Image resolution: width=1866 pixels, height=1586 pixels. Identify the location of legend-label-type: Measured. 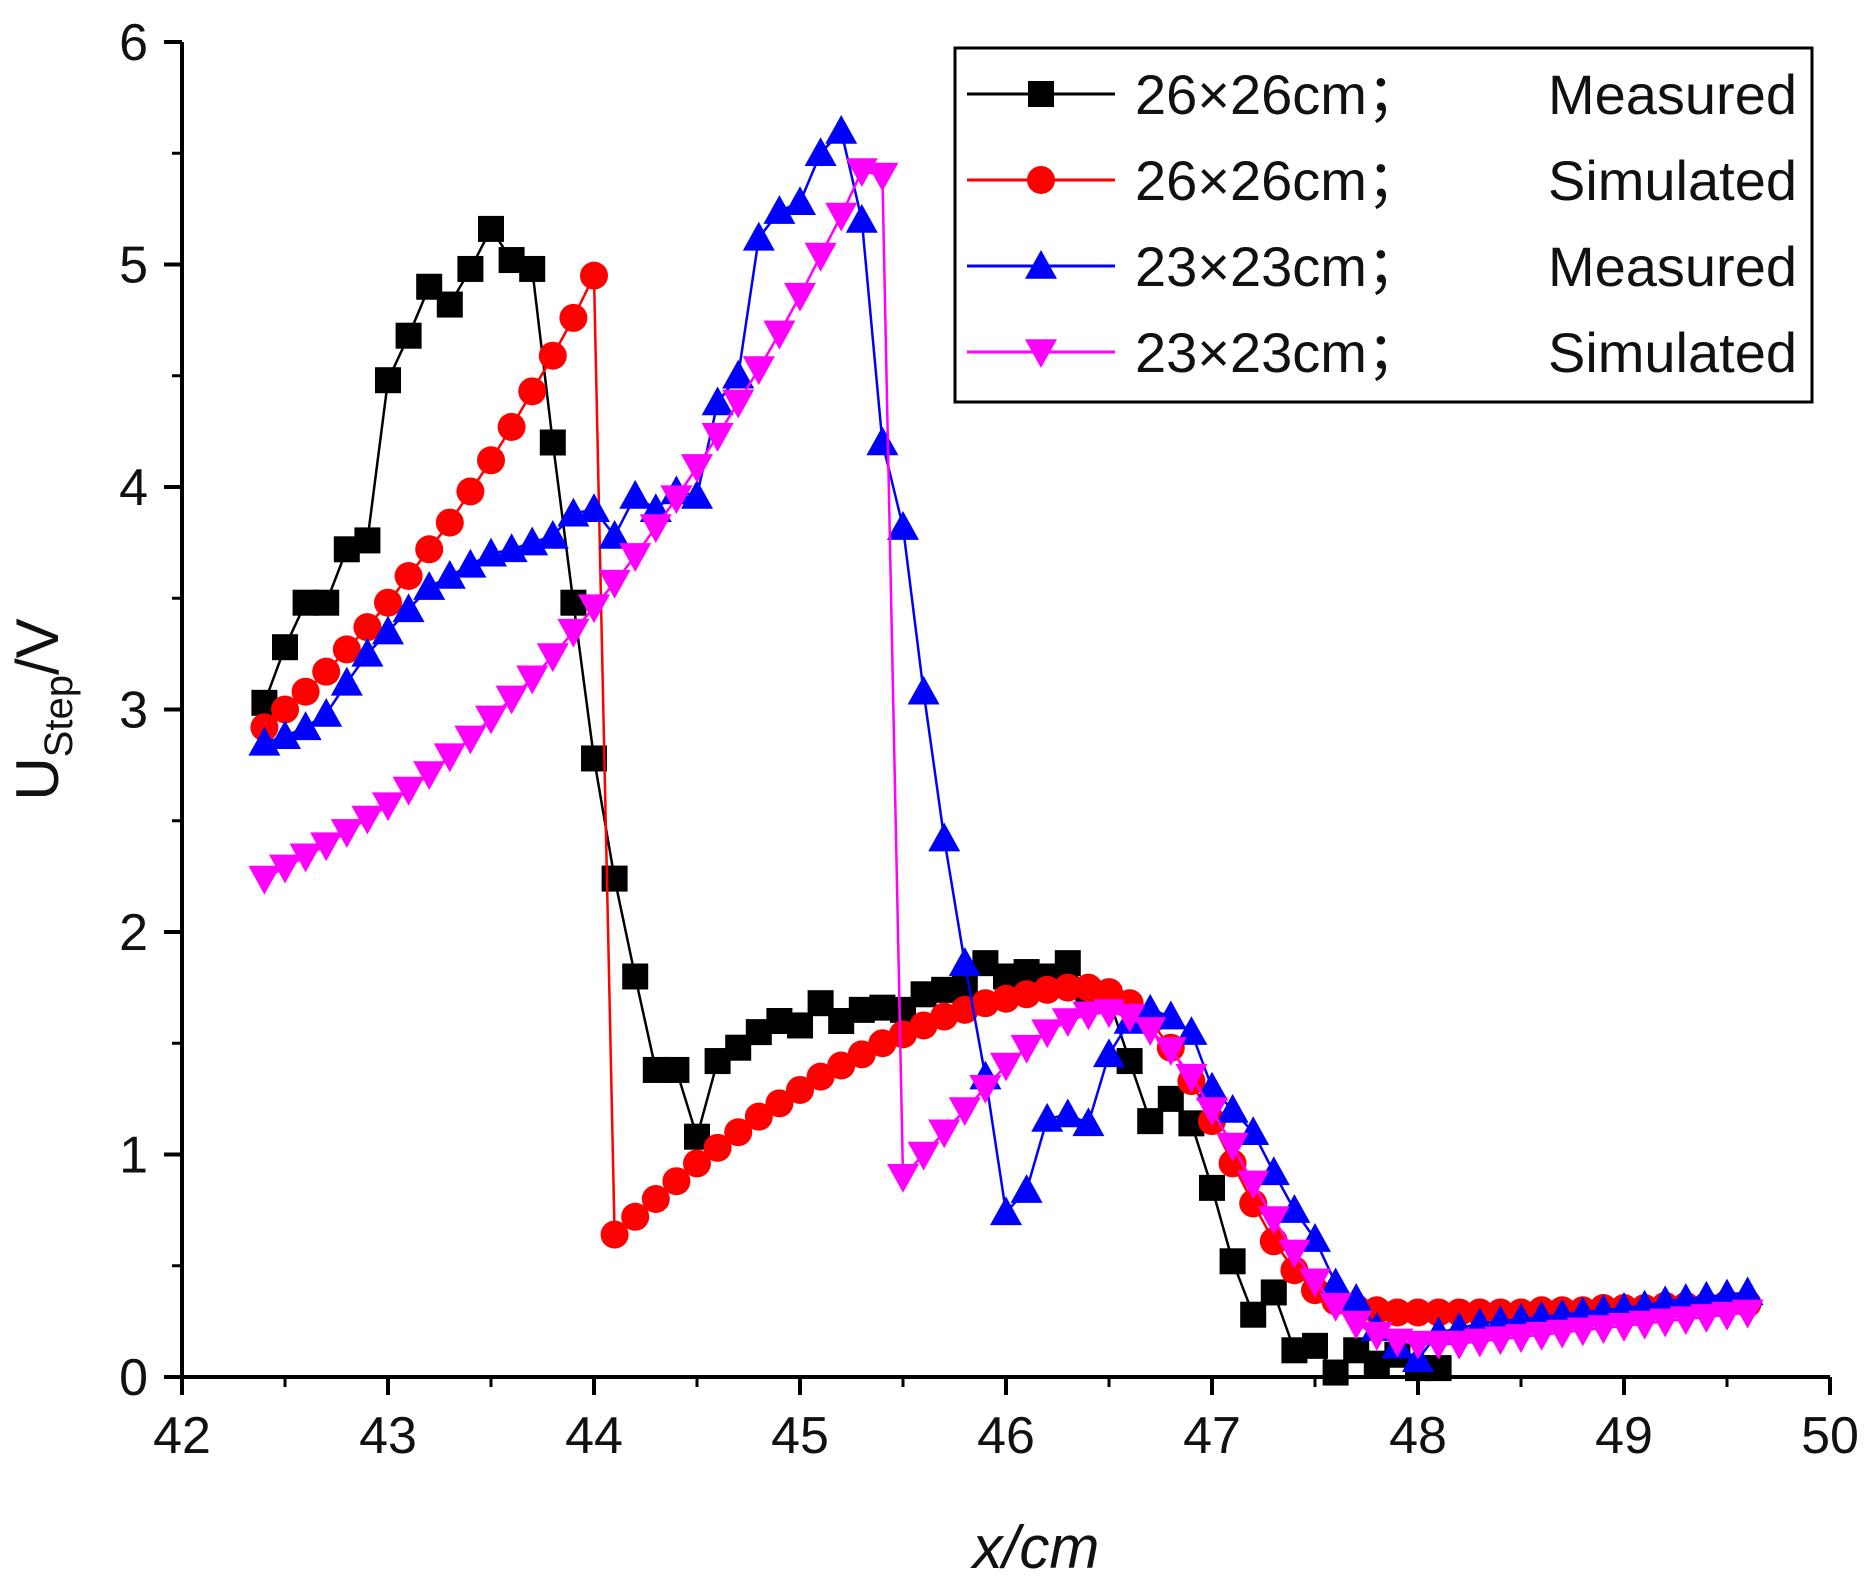
(1672, 266).